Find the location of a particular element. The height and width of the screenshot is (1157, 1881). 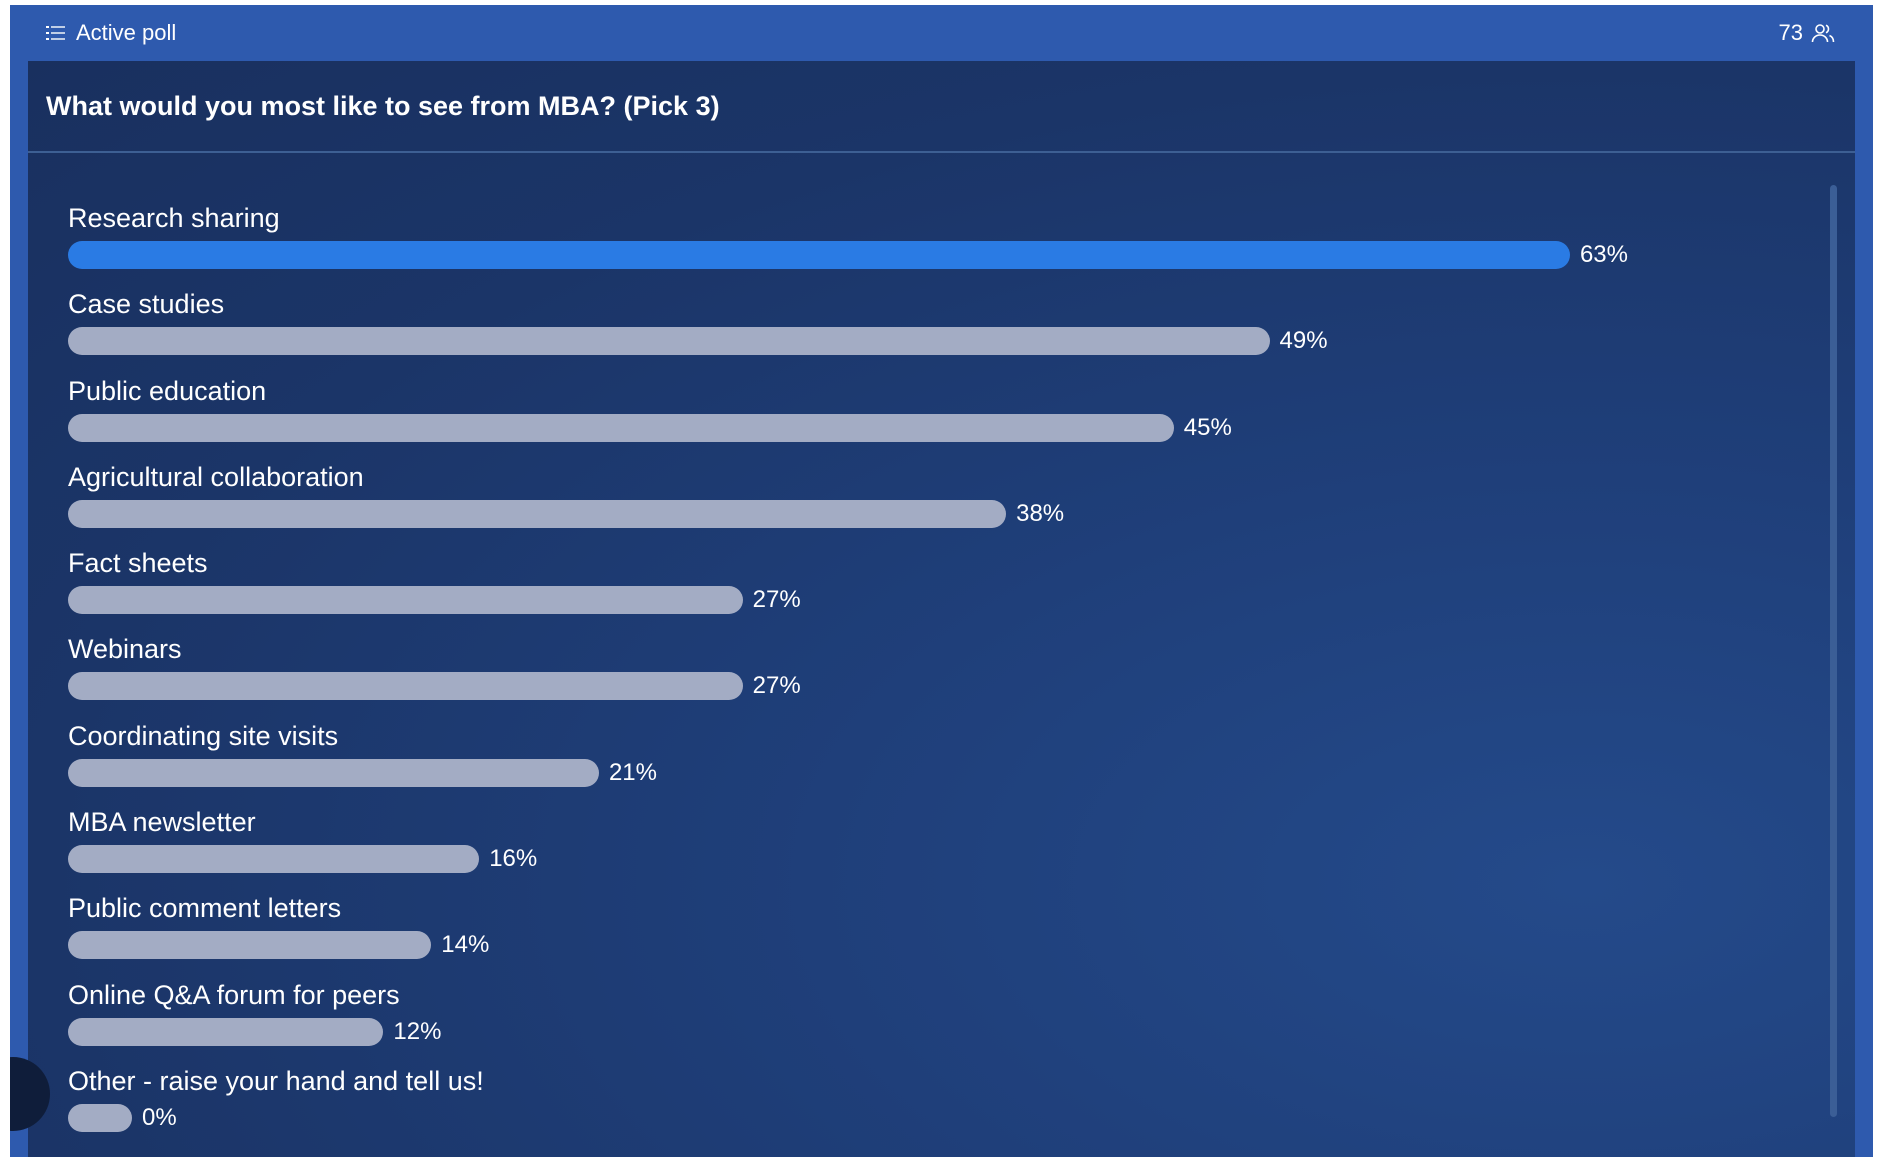

poll-option-result: 49% is located at coordinates (848, 341).